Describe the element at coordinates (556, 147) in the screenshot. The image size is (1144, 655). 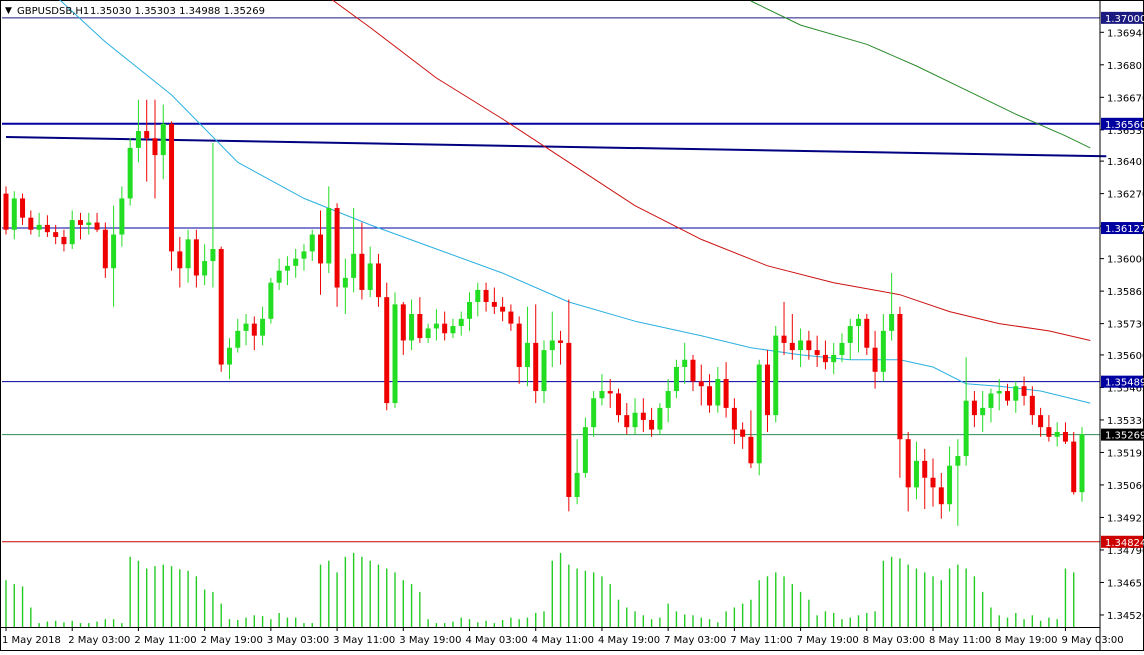
I see `trend-line` at that location.